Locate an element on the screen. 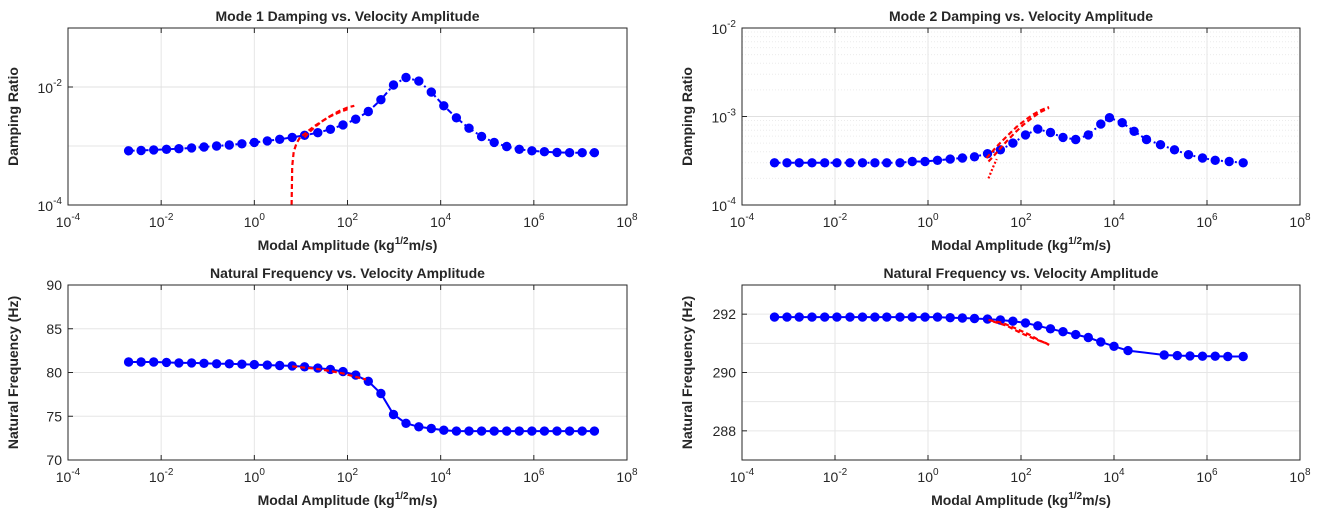 The height and width of the screenshot is (521, 1317). y-tick-label: 288 is located at coordinates (725, 431).